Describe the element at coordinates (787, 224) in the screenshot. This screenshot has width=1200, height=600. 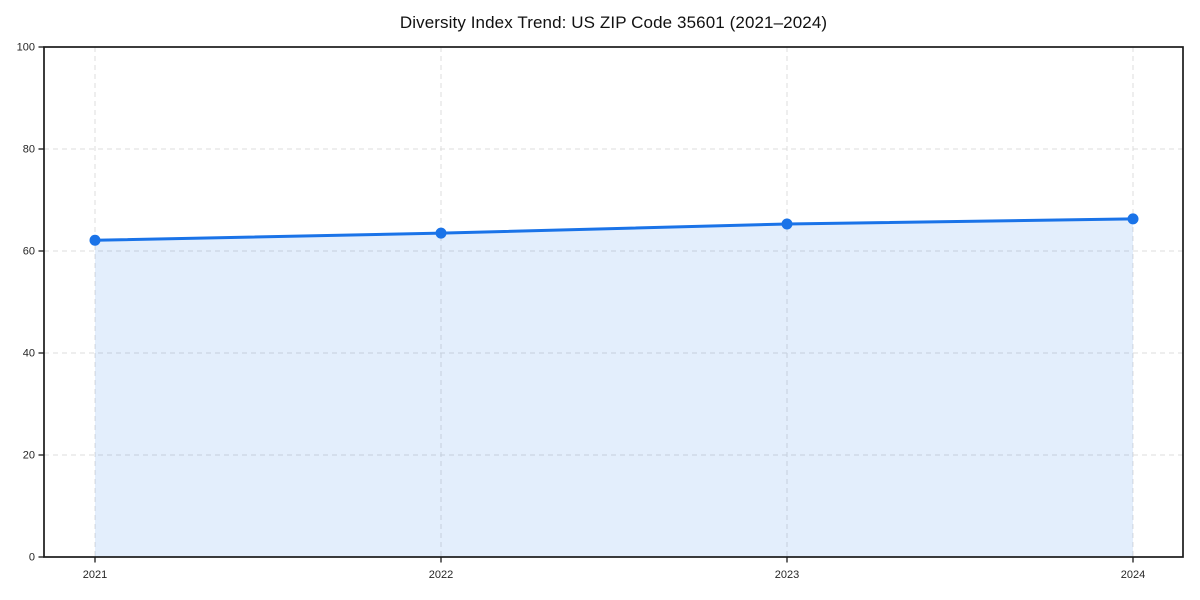
I see `data-point-2023` at that location.